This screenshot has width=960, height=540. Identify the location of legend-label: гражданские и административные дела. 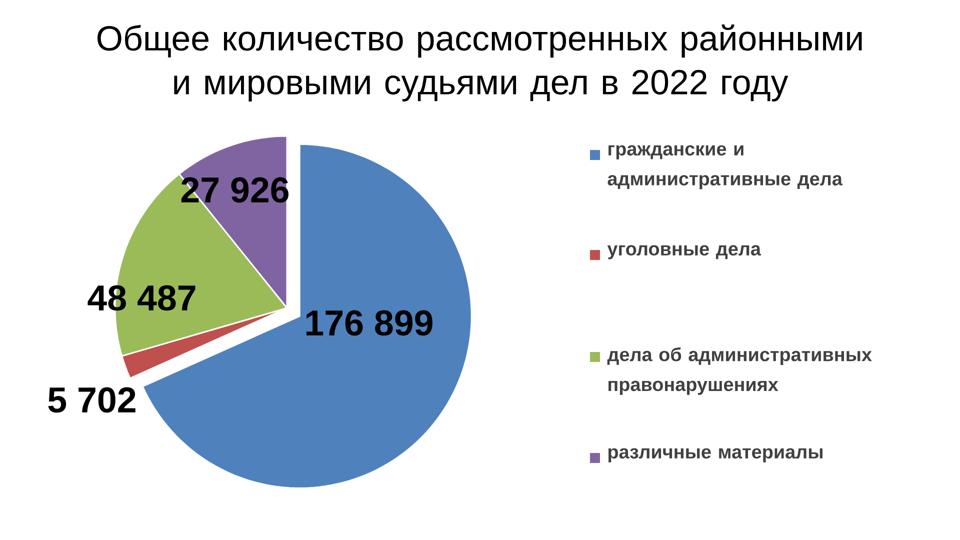
(725, 167).